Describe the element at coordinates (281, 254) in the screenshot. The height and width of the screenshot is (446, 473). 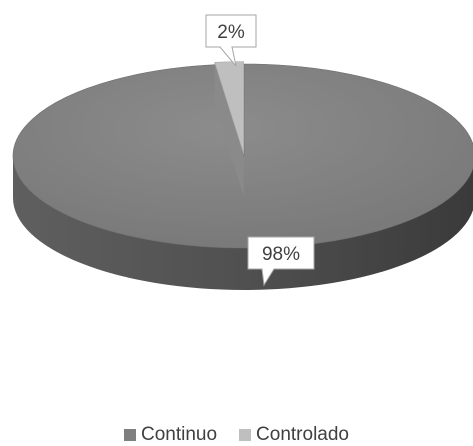
I see `data-label-text-continuo: 98%` at that location.